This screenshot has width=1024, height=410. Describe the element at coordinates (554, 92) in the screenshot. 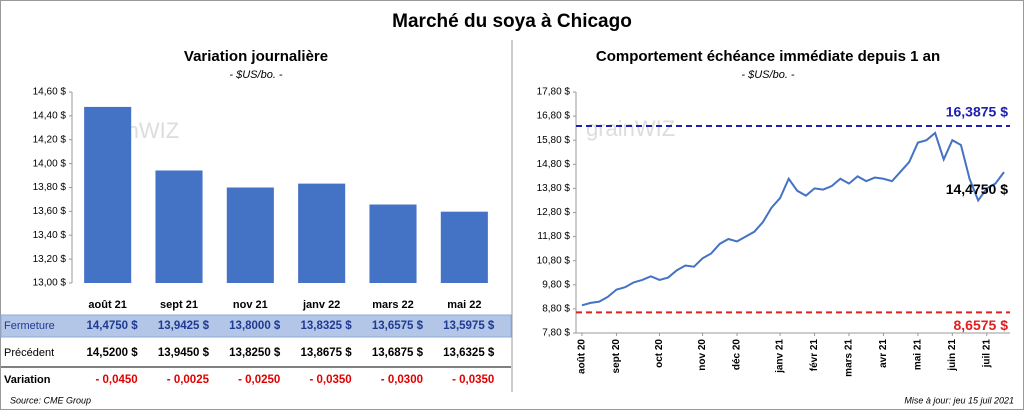

I see `y-tick-label: 17,80 $` at that location.